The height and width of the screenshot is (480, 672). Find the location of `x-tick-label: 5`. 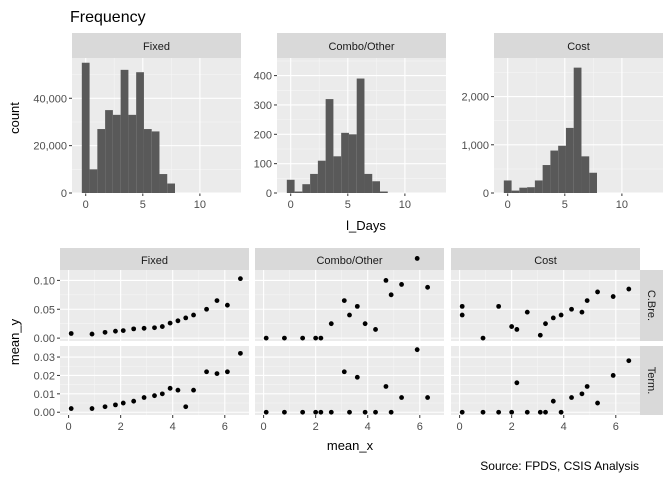

x-tick-label: 5 is located at coordinates (348, 205).